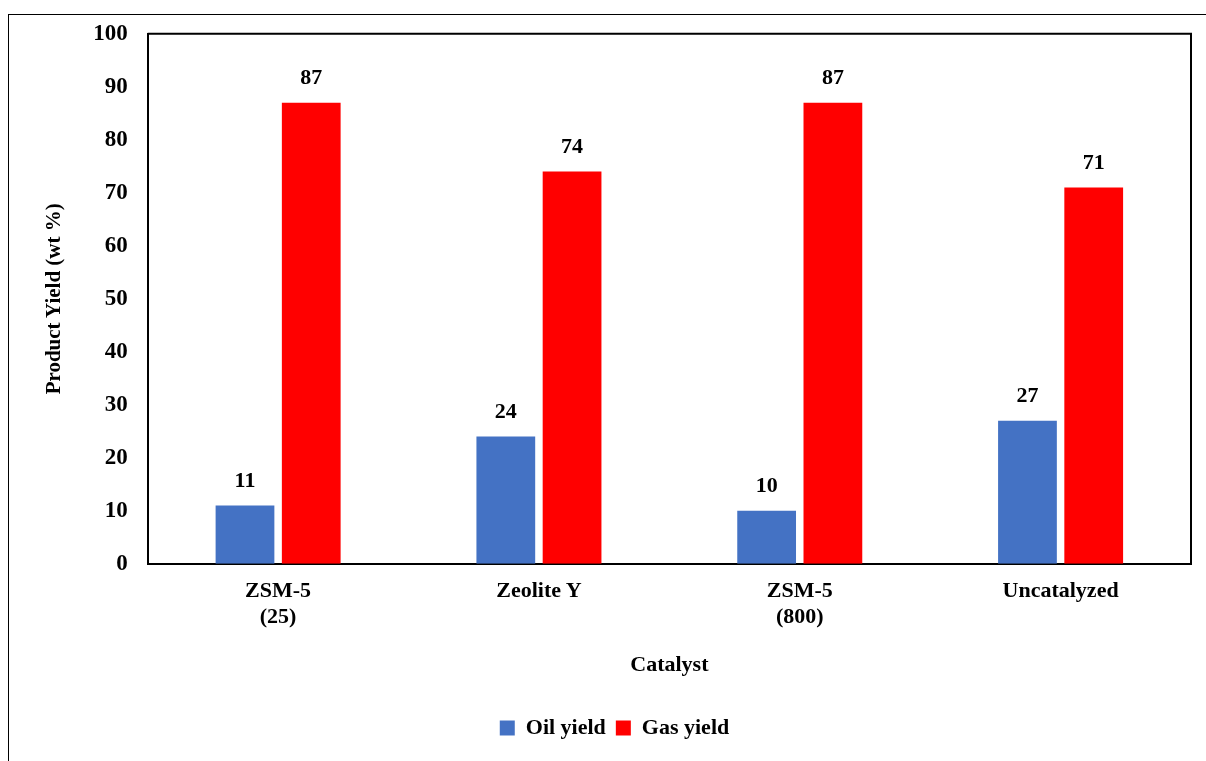 The height and width of the screenshot is (761, 1206). Describe the element at coordinates (116, 350) in the screenshot. I see `y-tick-label: 40` at that location.